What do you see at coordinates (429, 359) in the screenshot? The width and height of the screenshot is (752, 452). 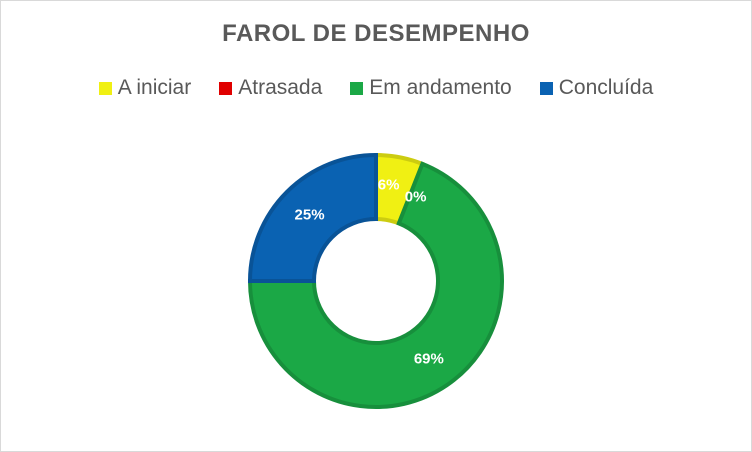 I see `data-label-em-andamento: 69%` at bounding box center [429, 359].